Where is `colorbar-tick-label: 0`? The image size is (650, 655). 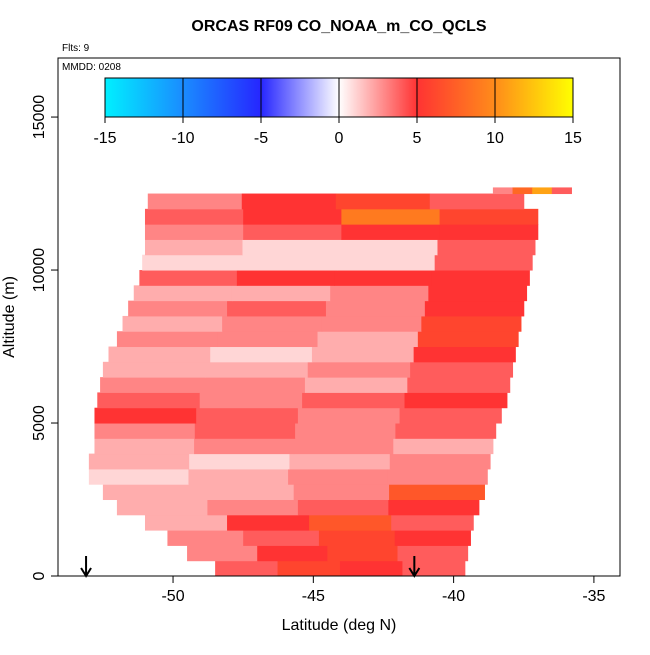 colorbar-tick-label: 0 is located at coordinates (339, 138).